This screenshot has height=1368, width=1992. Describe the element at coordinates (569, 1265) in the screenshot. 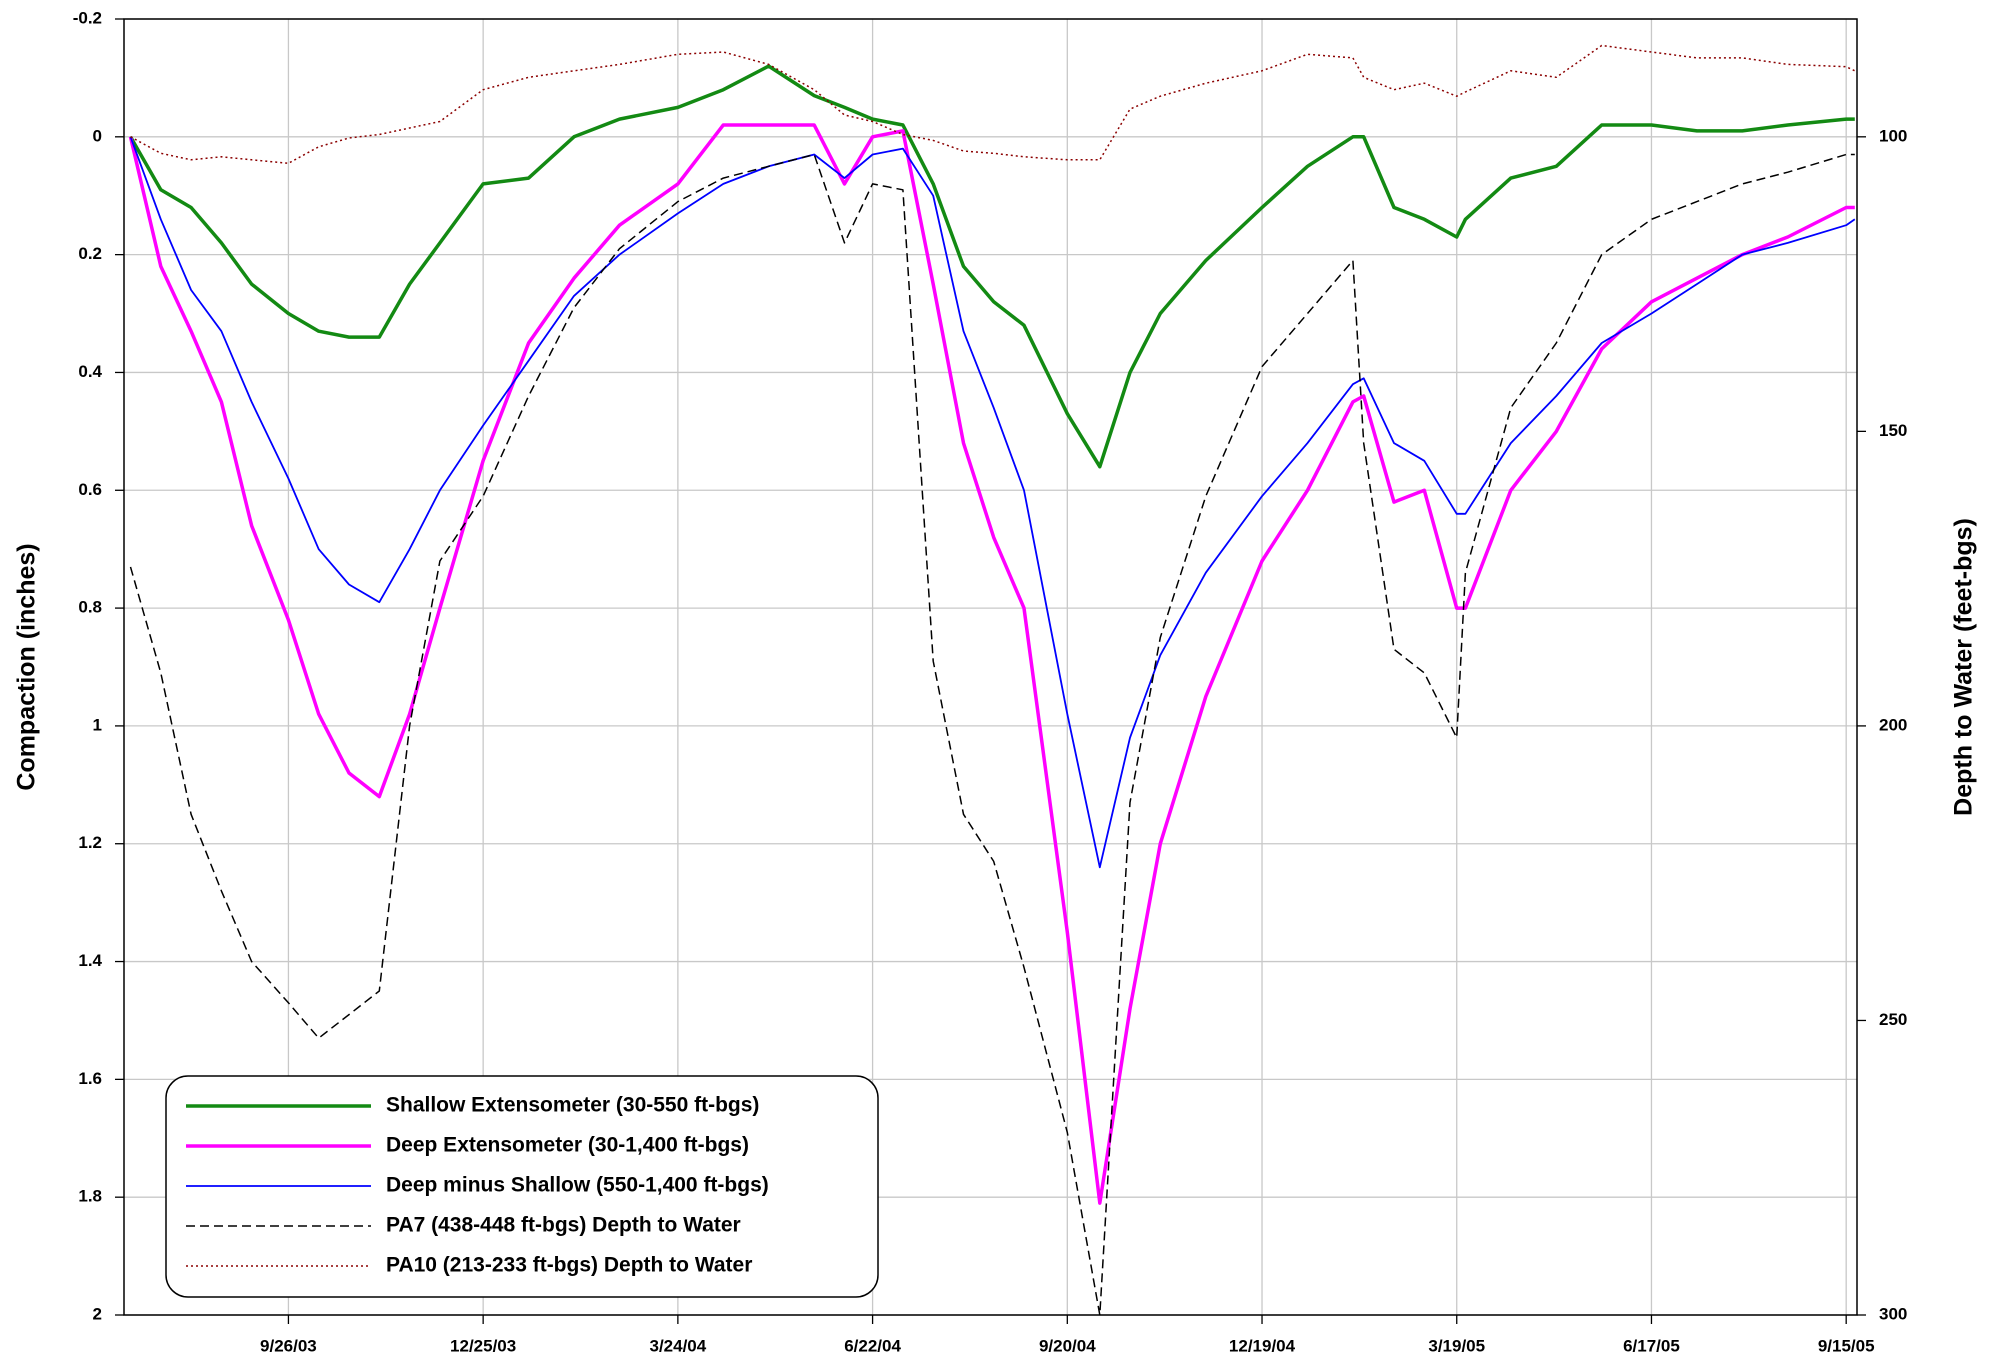

I see `legend-label: PA10 (213-233 ft-bgs) Depth to Water` at that location.